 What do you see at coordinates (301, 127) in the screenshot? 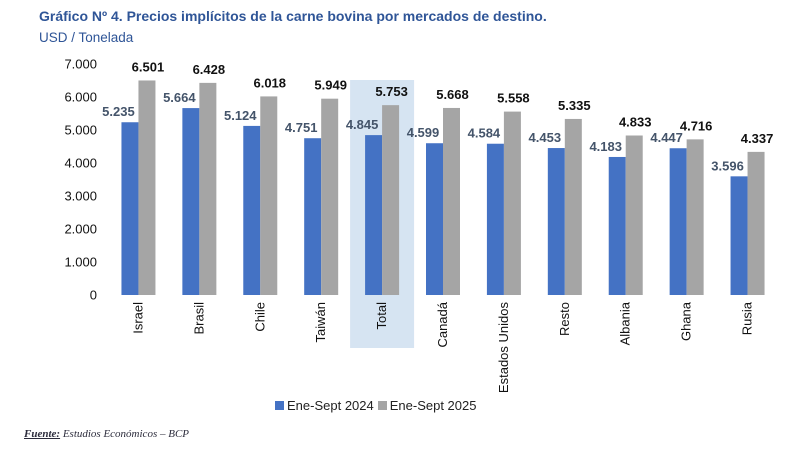
I see `data-label-2024: 4.751` at bounding box center [301, 127].